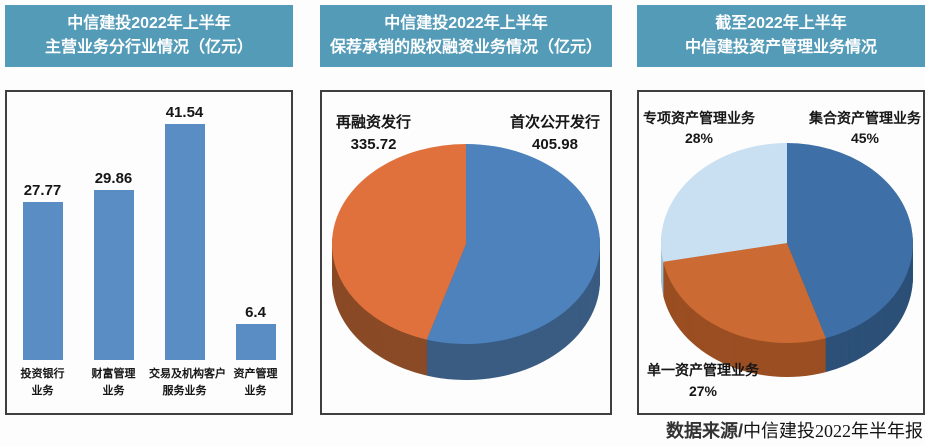  I want to click on bar-chart-categories: 投资银行 业务 财富管理 业务 交易及机构客户 服务业务 资产管理 业务, so click(149, 383).